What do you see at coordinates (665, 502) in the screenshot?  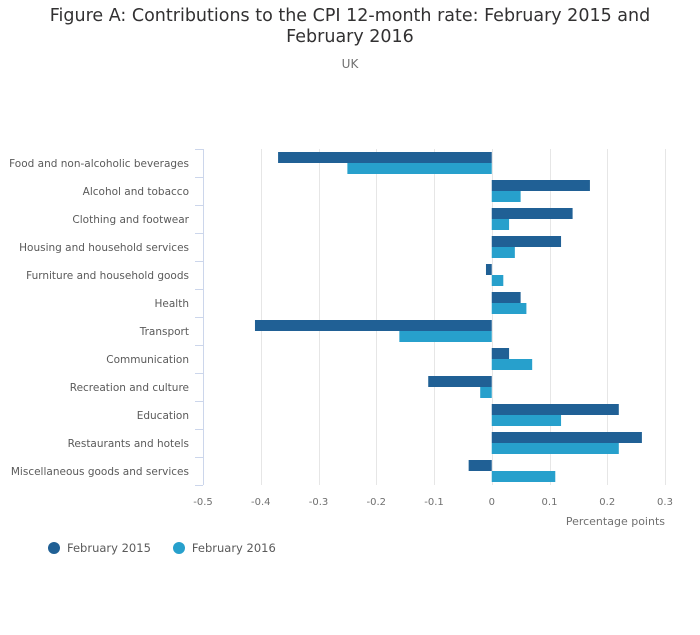 I see `x-tick-label: 0.3` at bounding box center [665, 502].